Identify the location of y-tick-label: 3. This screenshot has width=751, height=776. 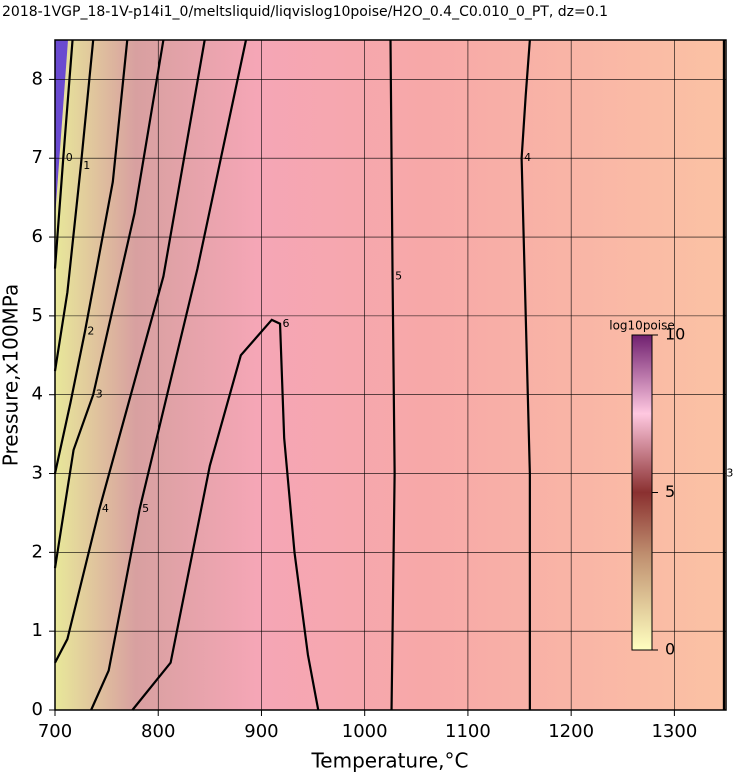
(37, 473).